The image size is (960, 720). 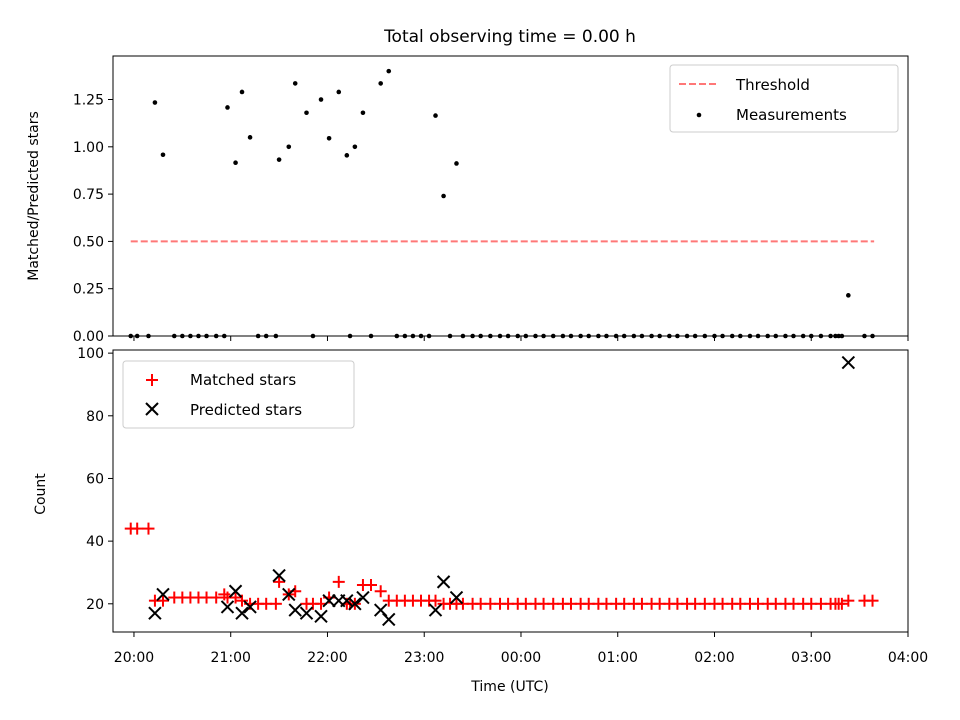 What do you see at coordinates (811, 658) in the screenshot?
I see `count-x-tick-label: 03:00` at bounding box center [811, 658].